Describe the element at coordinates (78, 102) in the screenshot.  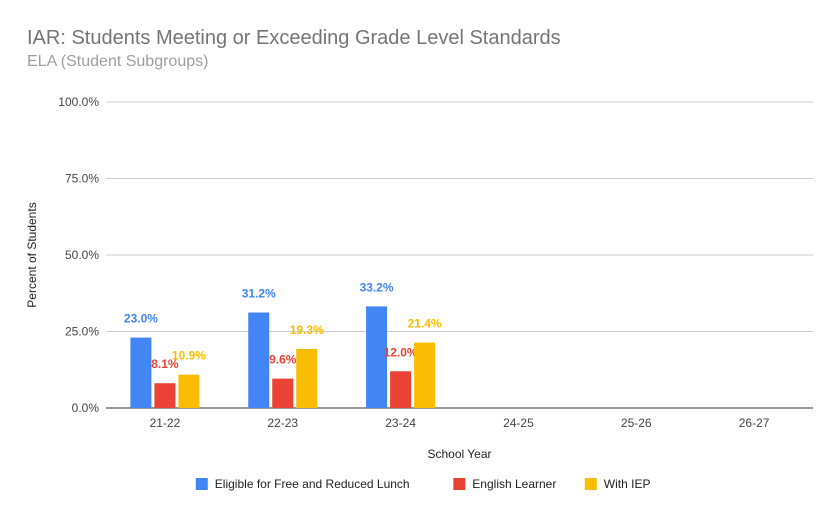
I see `y-tick-label: 100.0%` at that location.